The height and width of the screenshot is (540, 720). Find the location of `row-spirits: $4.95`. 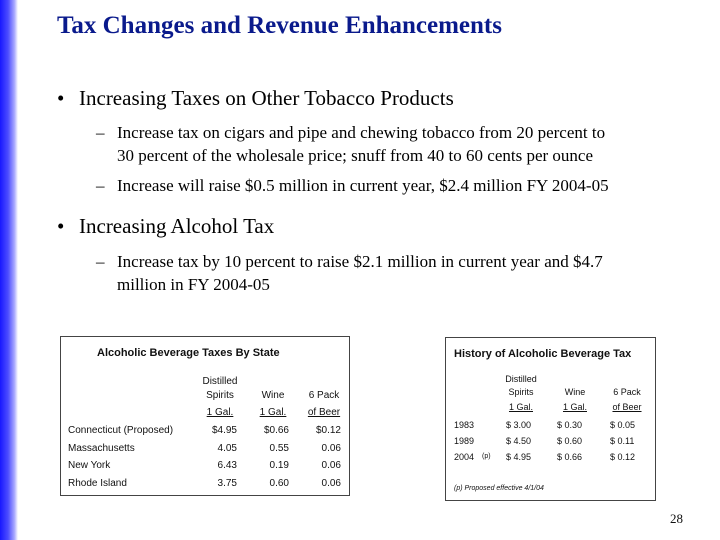

row-spirits: $4.95 is located at coordinates (224, 430).